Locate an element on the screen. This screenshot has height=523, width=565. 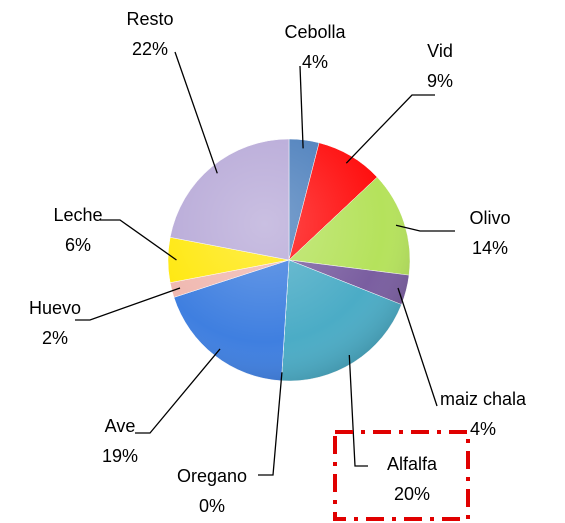
slice-name: maiz chala is located at coordinates (483, 399).